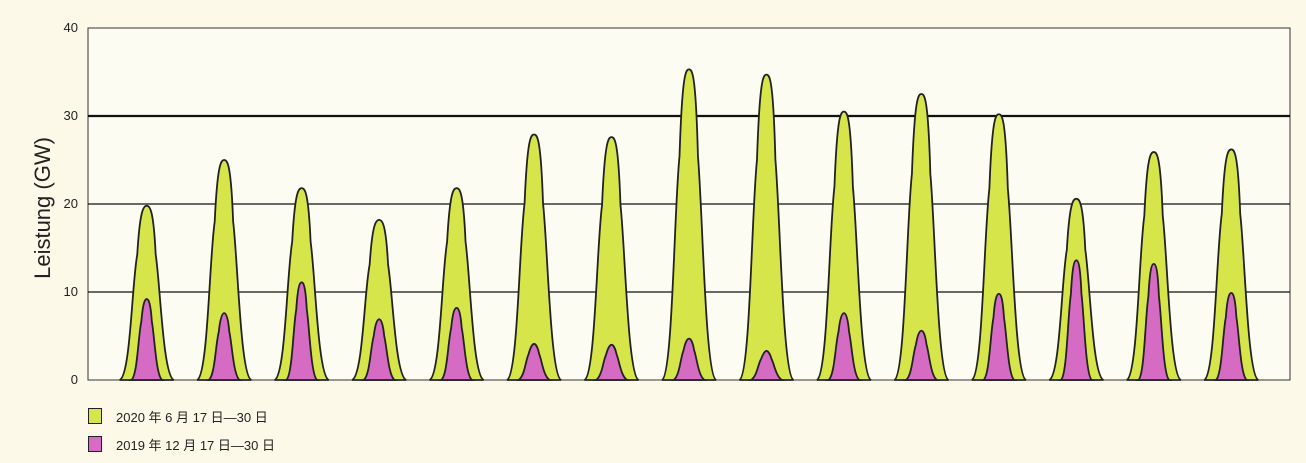 Image resolution: width=1306 pixels, height=463 pixels. What do you see at coordinates (71, 27) in the screenshot?
I see `y-tick-label-40: 40` at bounding box center [71, 27].